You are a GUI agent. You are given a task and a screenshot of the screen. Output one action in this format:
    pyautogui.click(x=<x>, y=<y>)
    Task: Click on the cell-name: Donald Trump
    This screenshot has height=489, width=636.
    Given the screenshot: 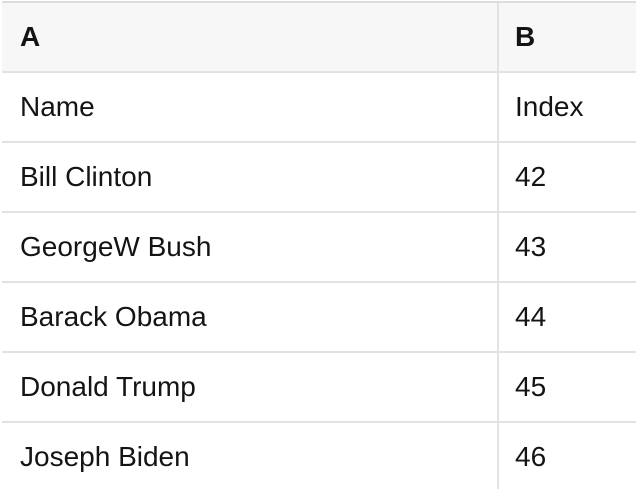 What is the action you would take?
    pyautogui.click(x=108, y=386)
    